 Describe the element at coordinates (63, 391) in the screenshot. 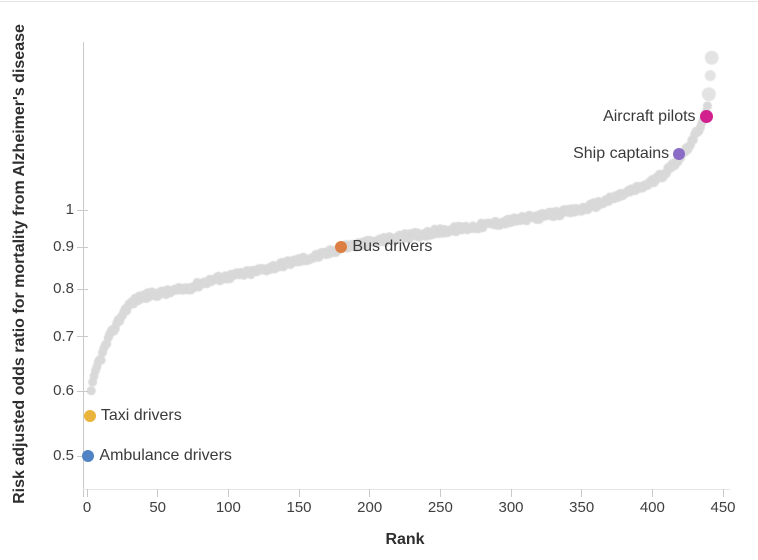

I see `y-tick-label: 0.6` at that location.